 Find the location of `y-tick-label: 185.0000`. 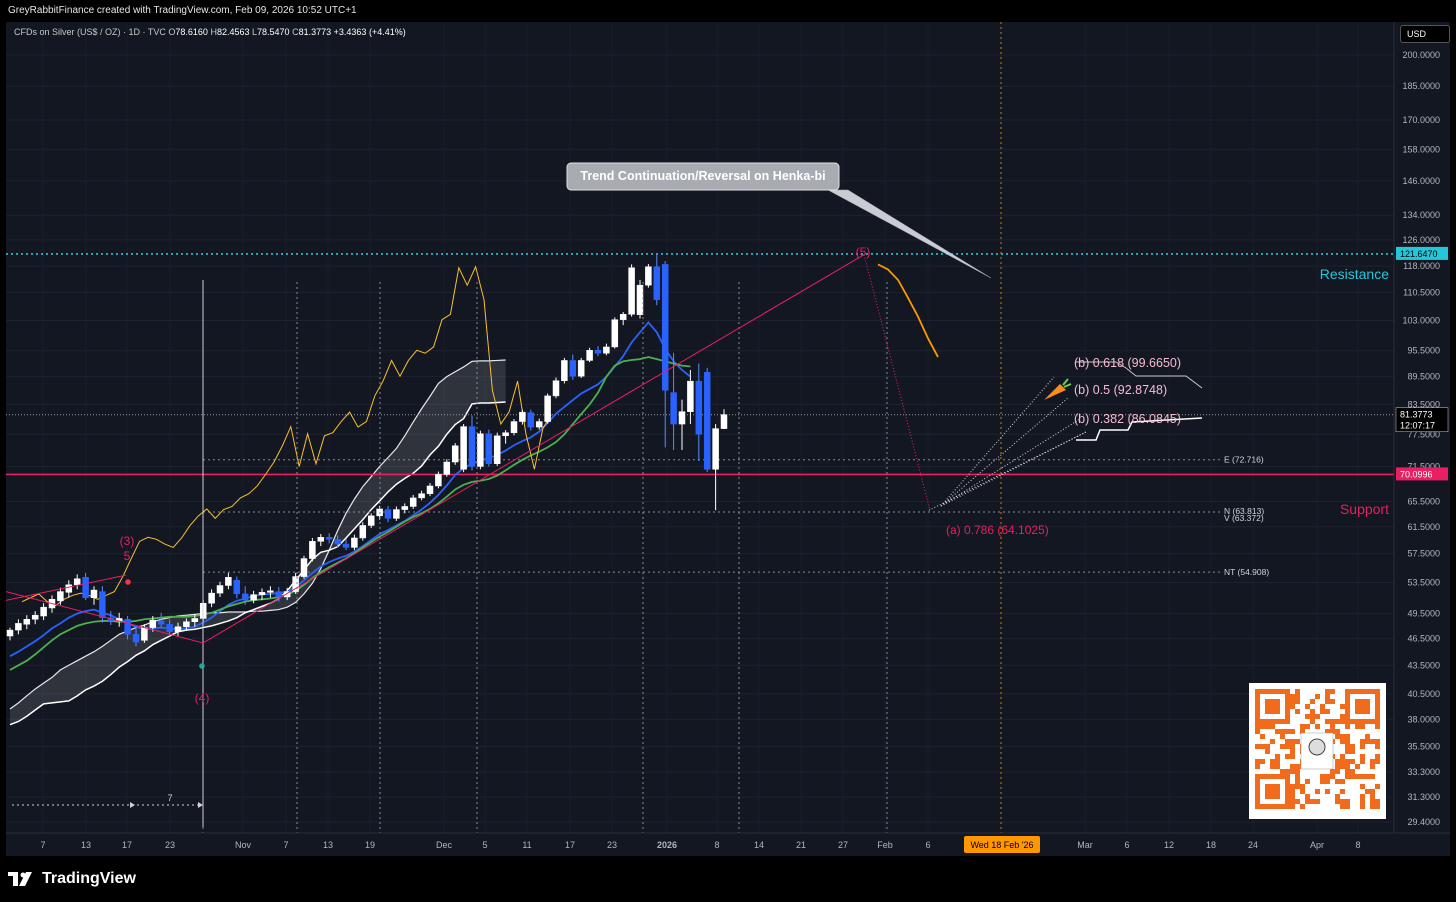

y-tick-label: 185.0000 is located at coordinates (1421, 86).